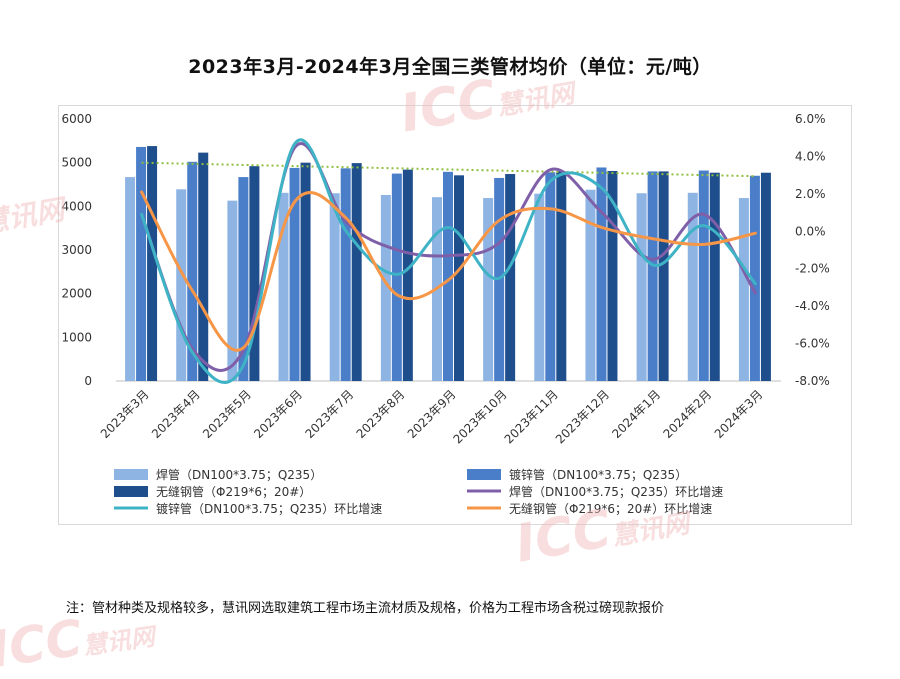 This screenshot has height=679, width=900. What do you see at coordinates (582, 416) in the screenshot?
I see `x-axis-tick-label: 2023年12月` at bounding box center [582, 416].